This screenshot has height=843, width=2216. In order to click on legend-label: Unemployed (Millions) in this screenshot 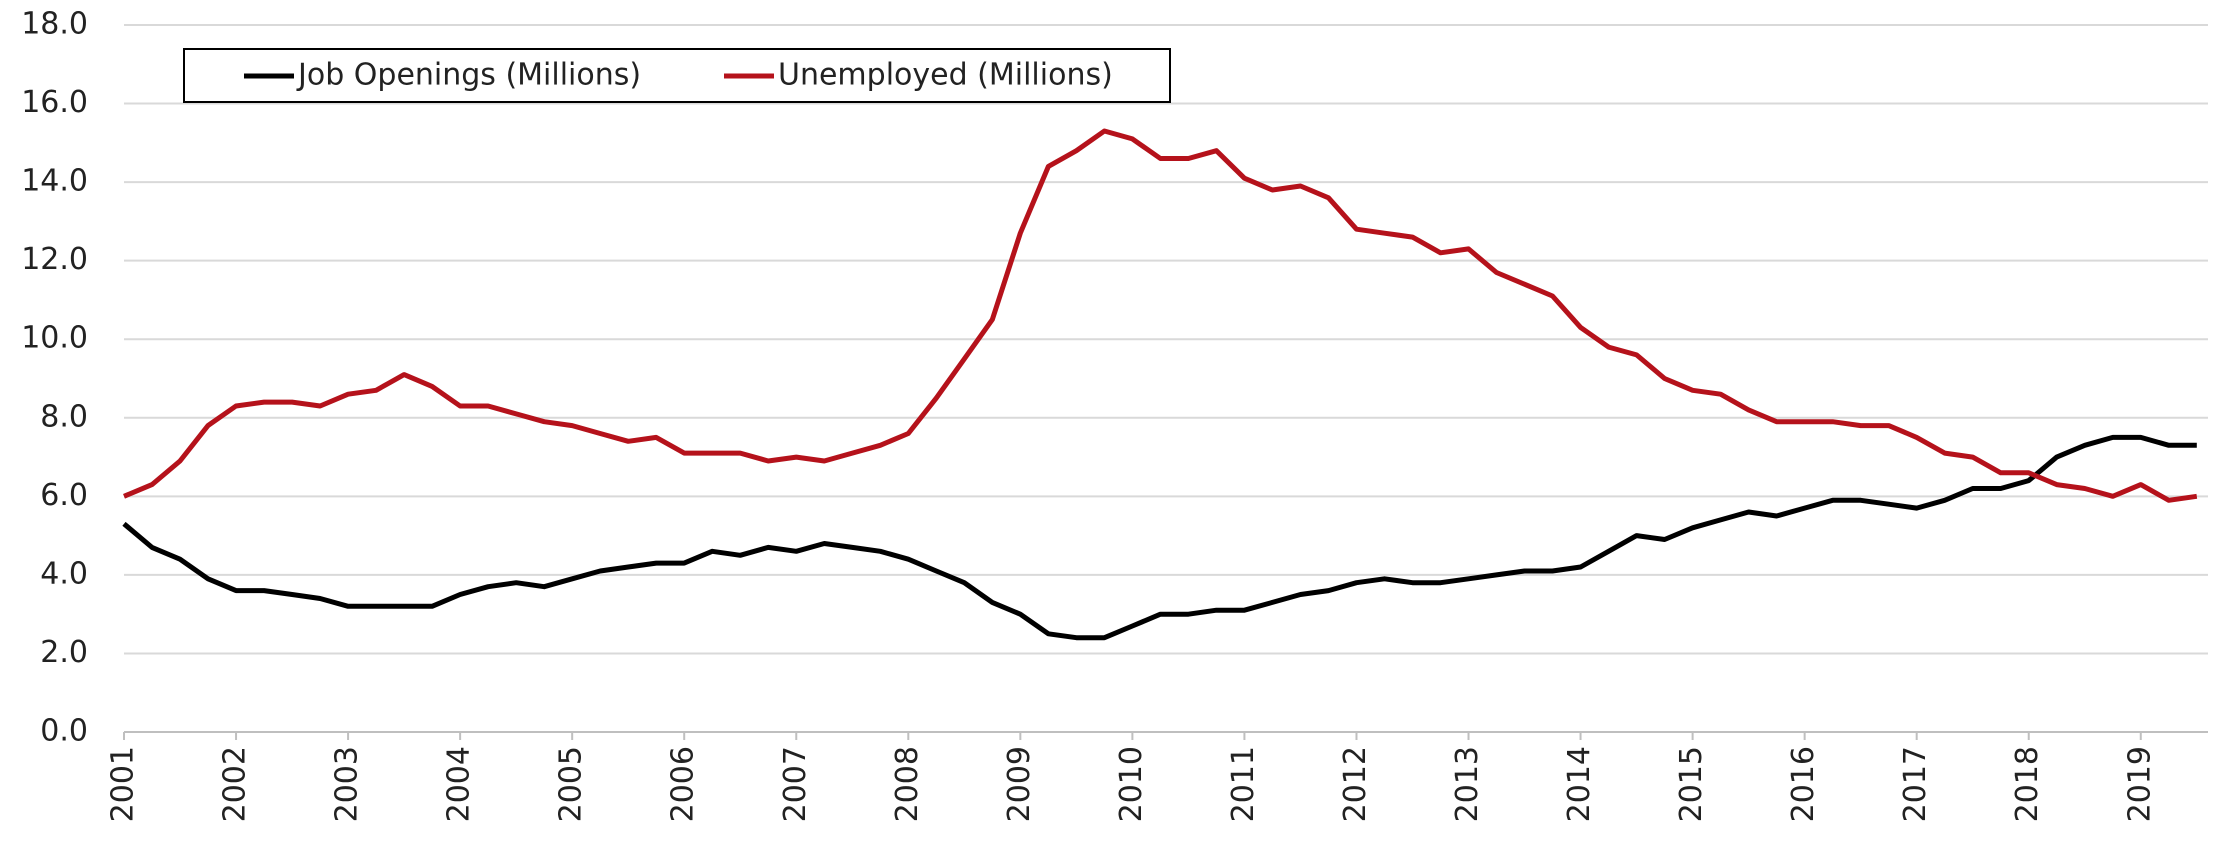, I will do `click(945, 75)`.